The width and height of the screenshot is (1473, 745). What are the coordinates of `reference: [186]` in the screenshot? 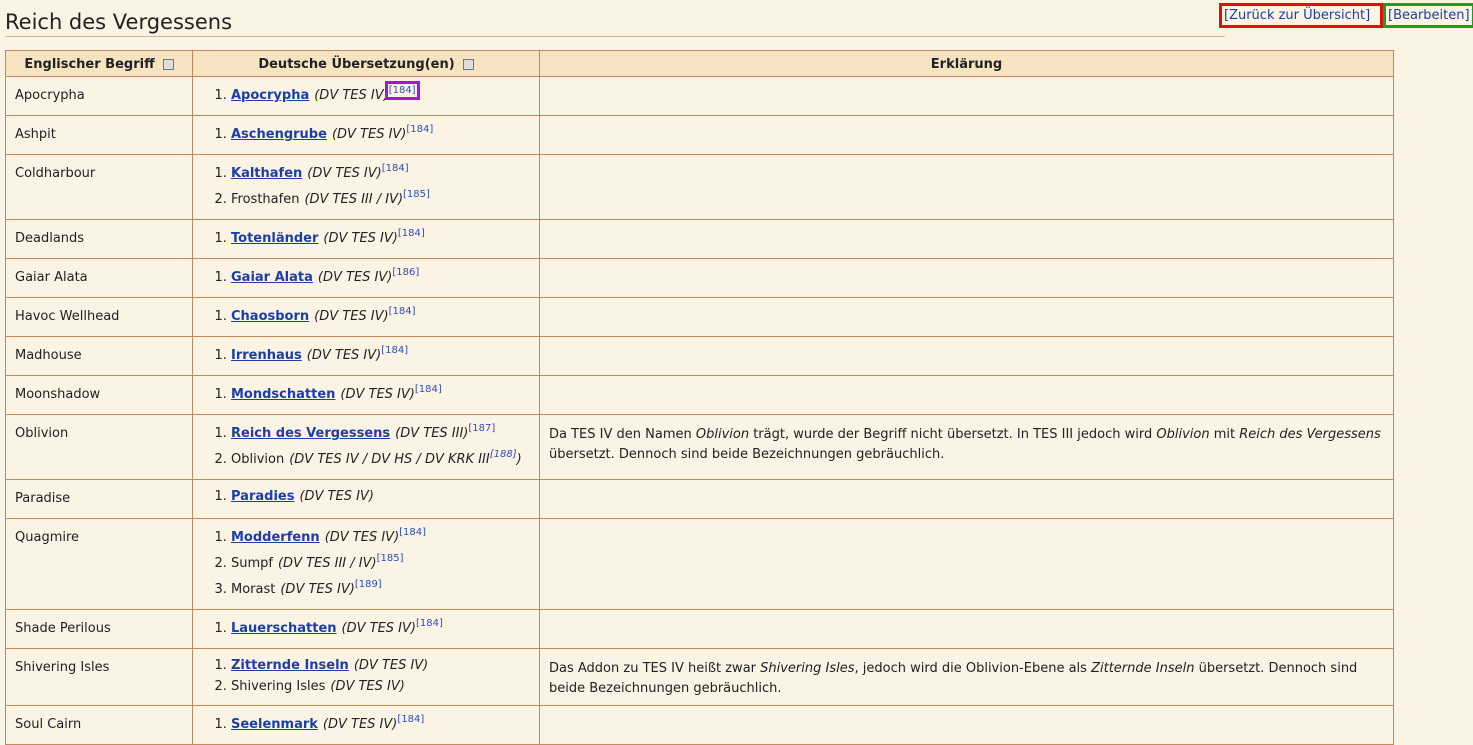 It's located at (405, 272).